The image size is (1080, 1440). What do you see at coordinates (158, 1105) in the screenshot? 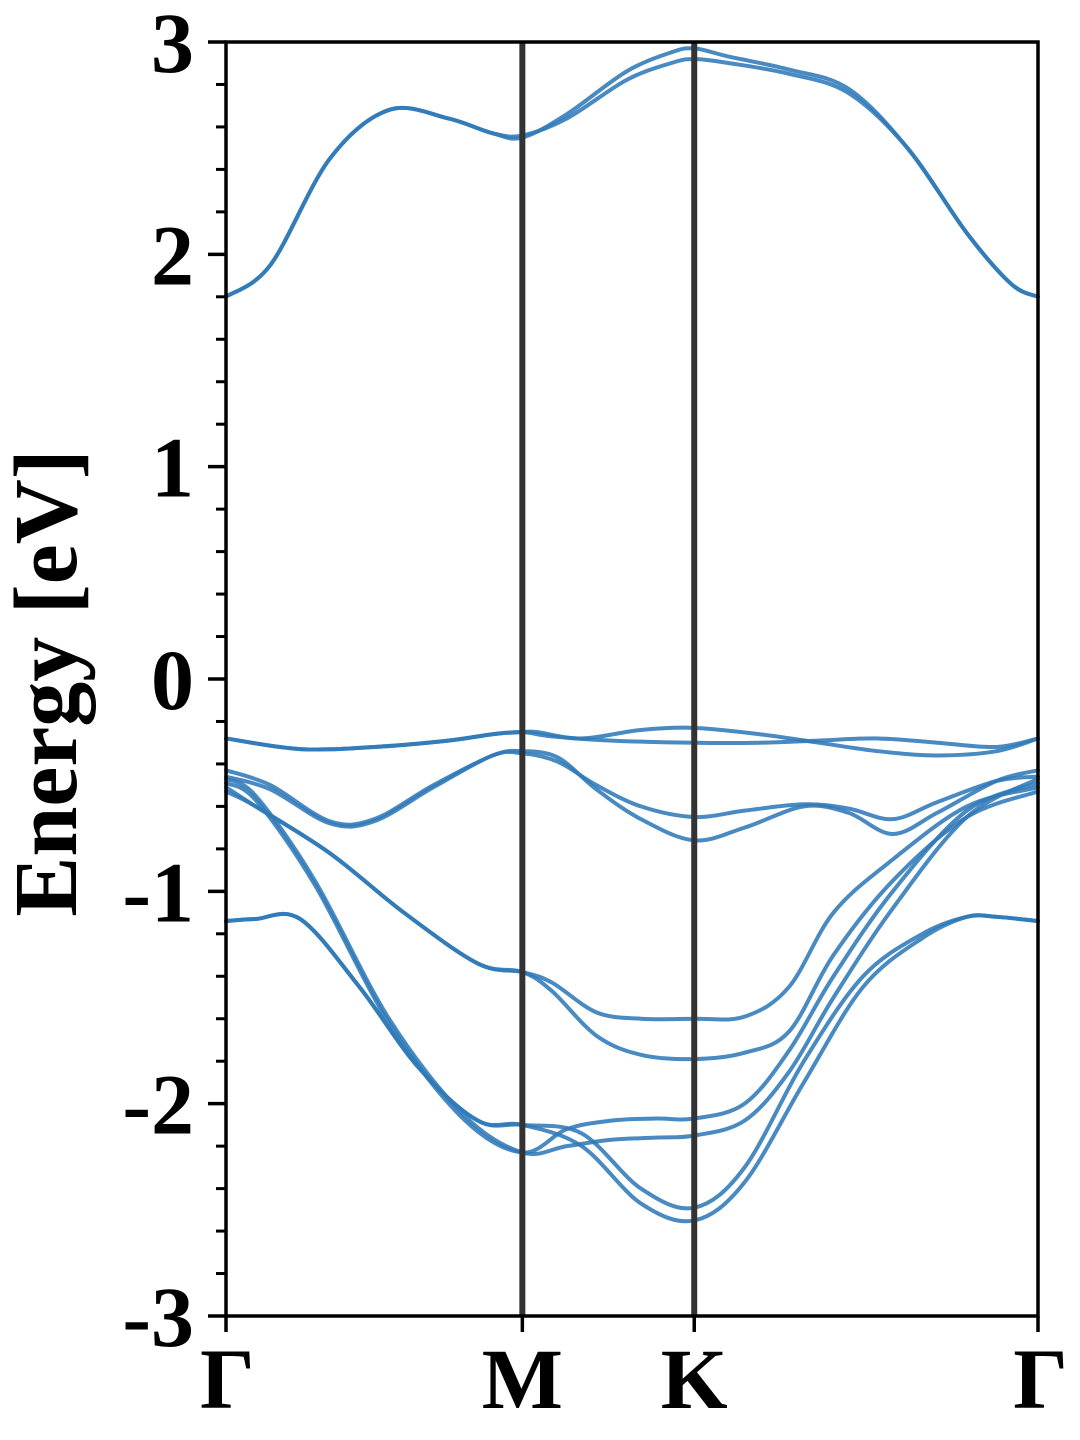
I see `y-tick-label: -2` at bounding box center [158, 1105].